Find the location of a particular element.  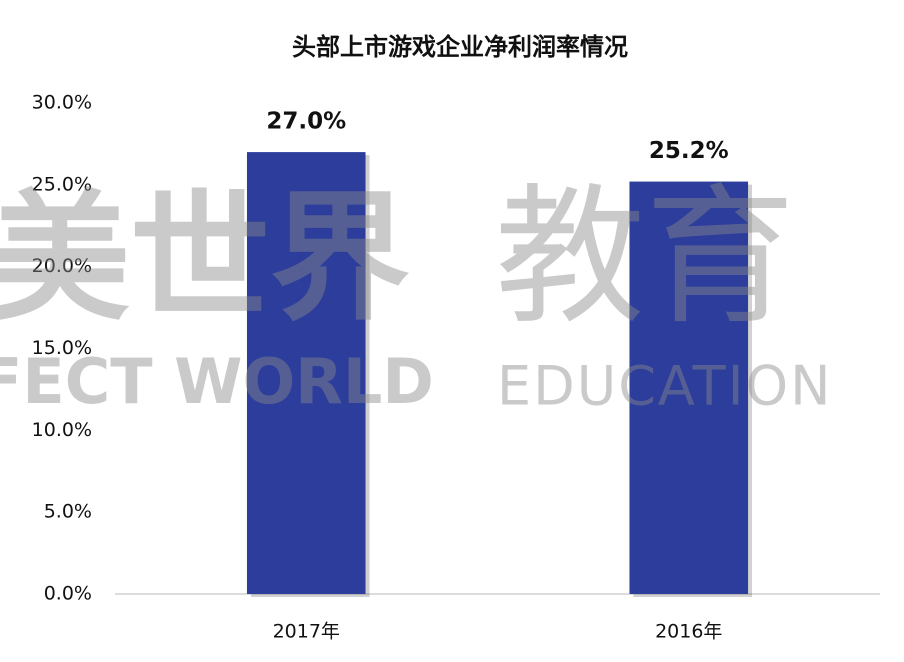

y-tick-label: 25.0% is located at coordinates (62, 184).